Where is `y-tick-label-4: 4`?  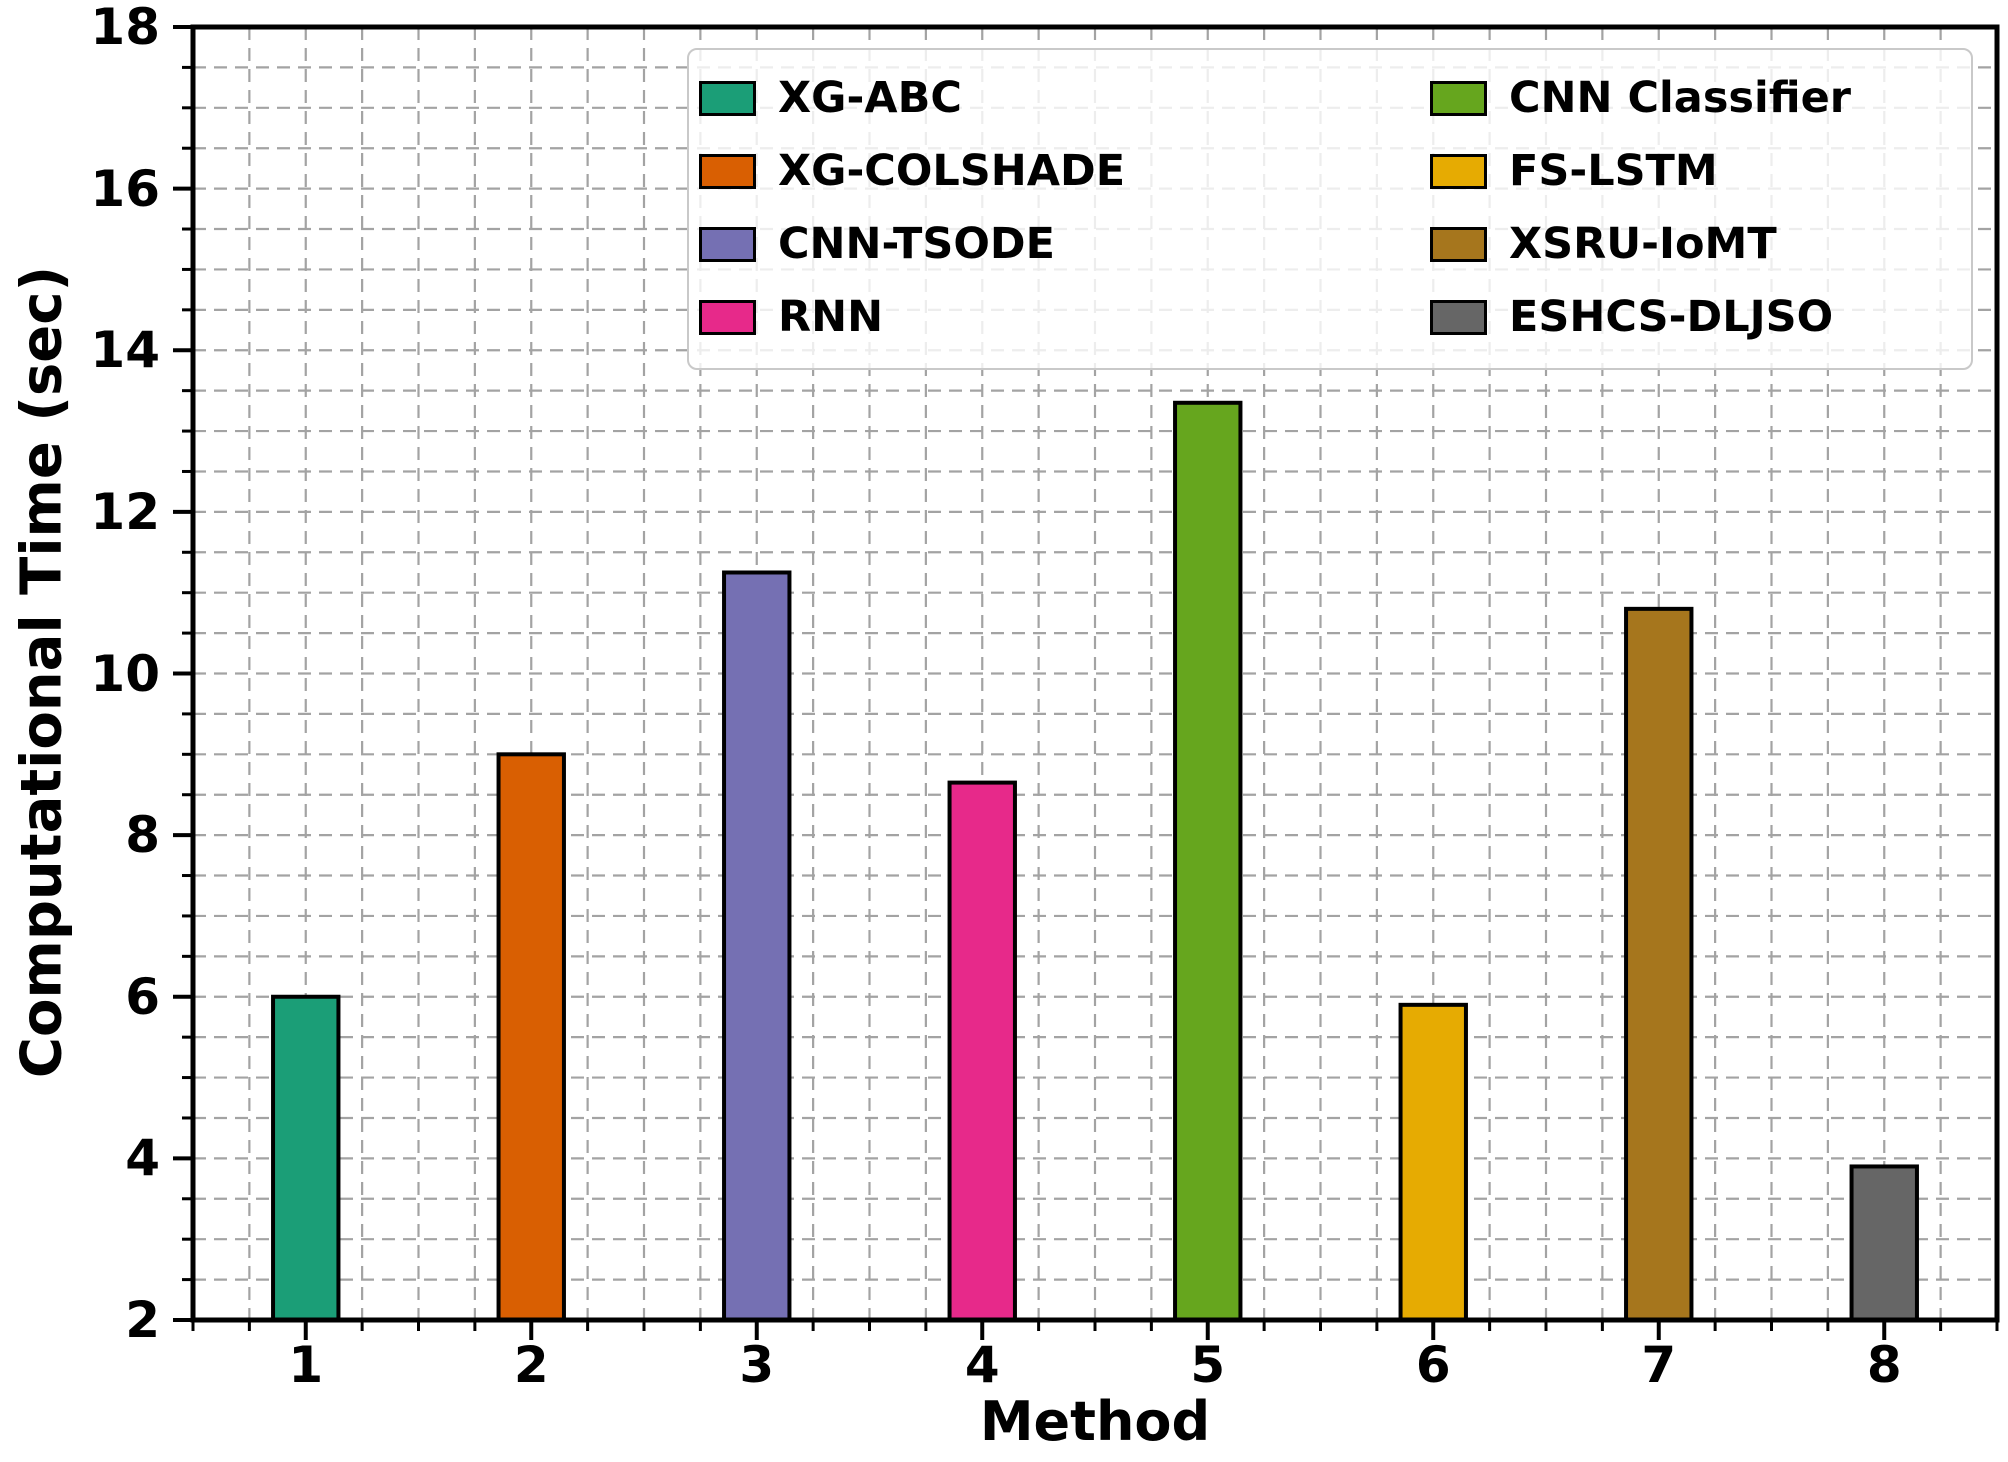
y-tick-label-4: 4 is located at coordinates (142, 1158).